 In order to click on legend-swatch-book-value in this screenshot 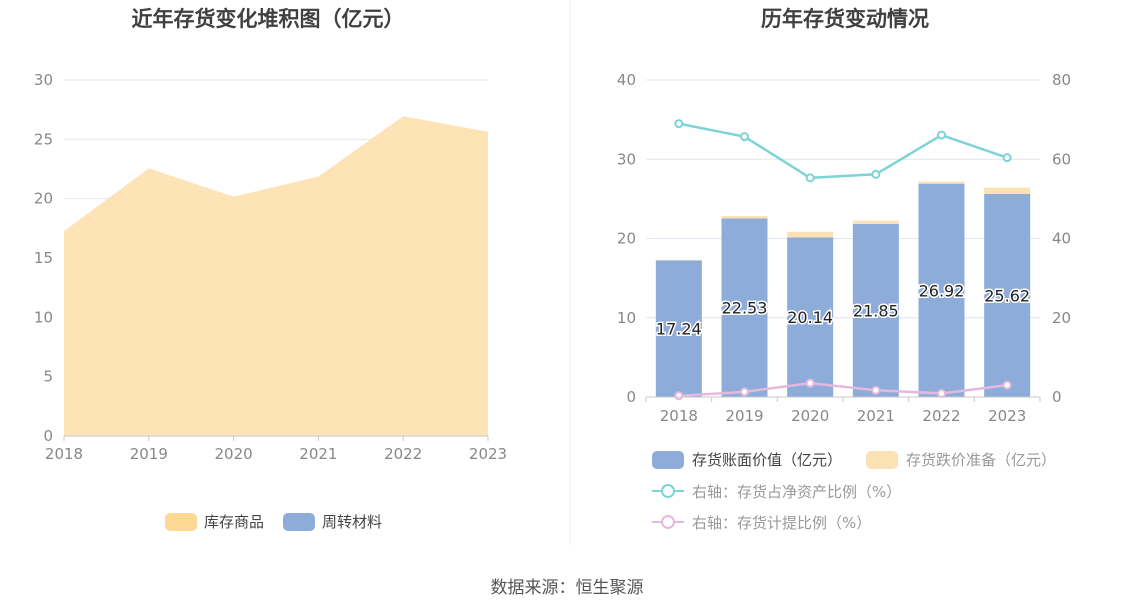, I will do `click(668, 460)`.